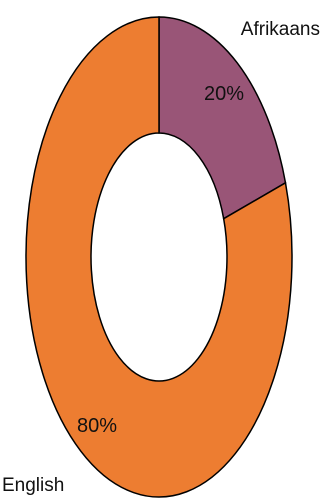 This screenshot has height=502, width=334. I want to click on category-label-english: English, so click(33, 485).